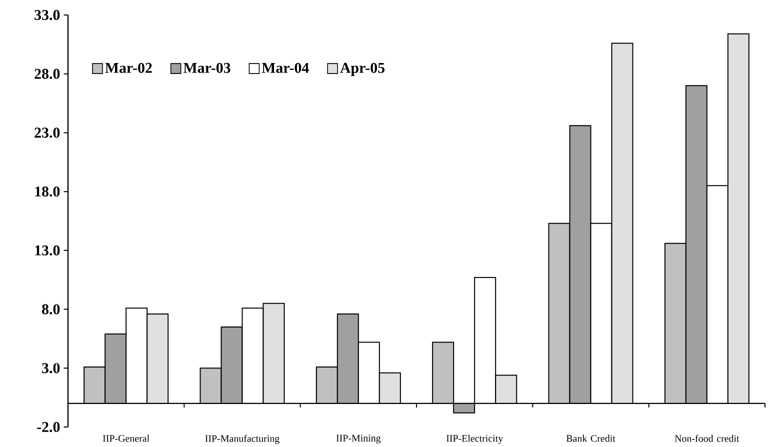 This screenshot has height=447, width=775. Describe the element at coordinates (707, 438) in the screenshot. I see `x-tick-label: Non-food credit` at that location.